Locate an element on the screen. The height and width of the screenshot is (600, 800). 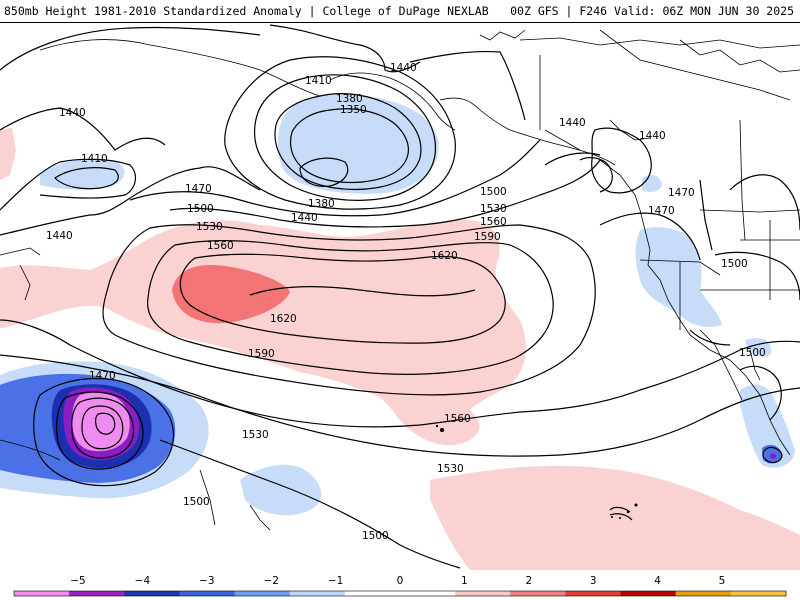
colorbar-tick-labels: −5 −4 −3 −2 −1 0 1 2 3 4 5 is located at coordinates (397, 585).